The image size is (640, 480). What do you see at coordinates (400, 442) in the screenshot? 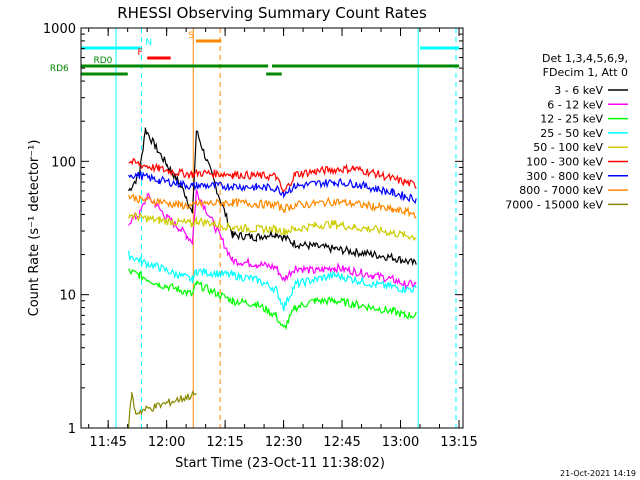
I see `x-tick-label: 13:00` at bounding box center [400, 442].